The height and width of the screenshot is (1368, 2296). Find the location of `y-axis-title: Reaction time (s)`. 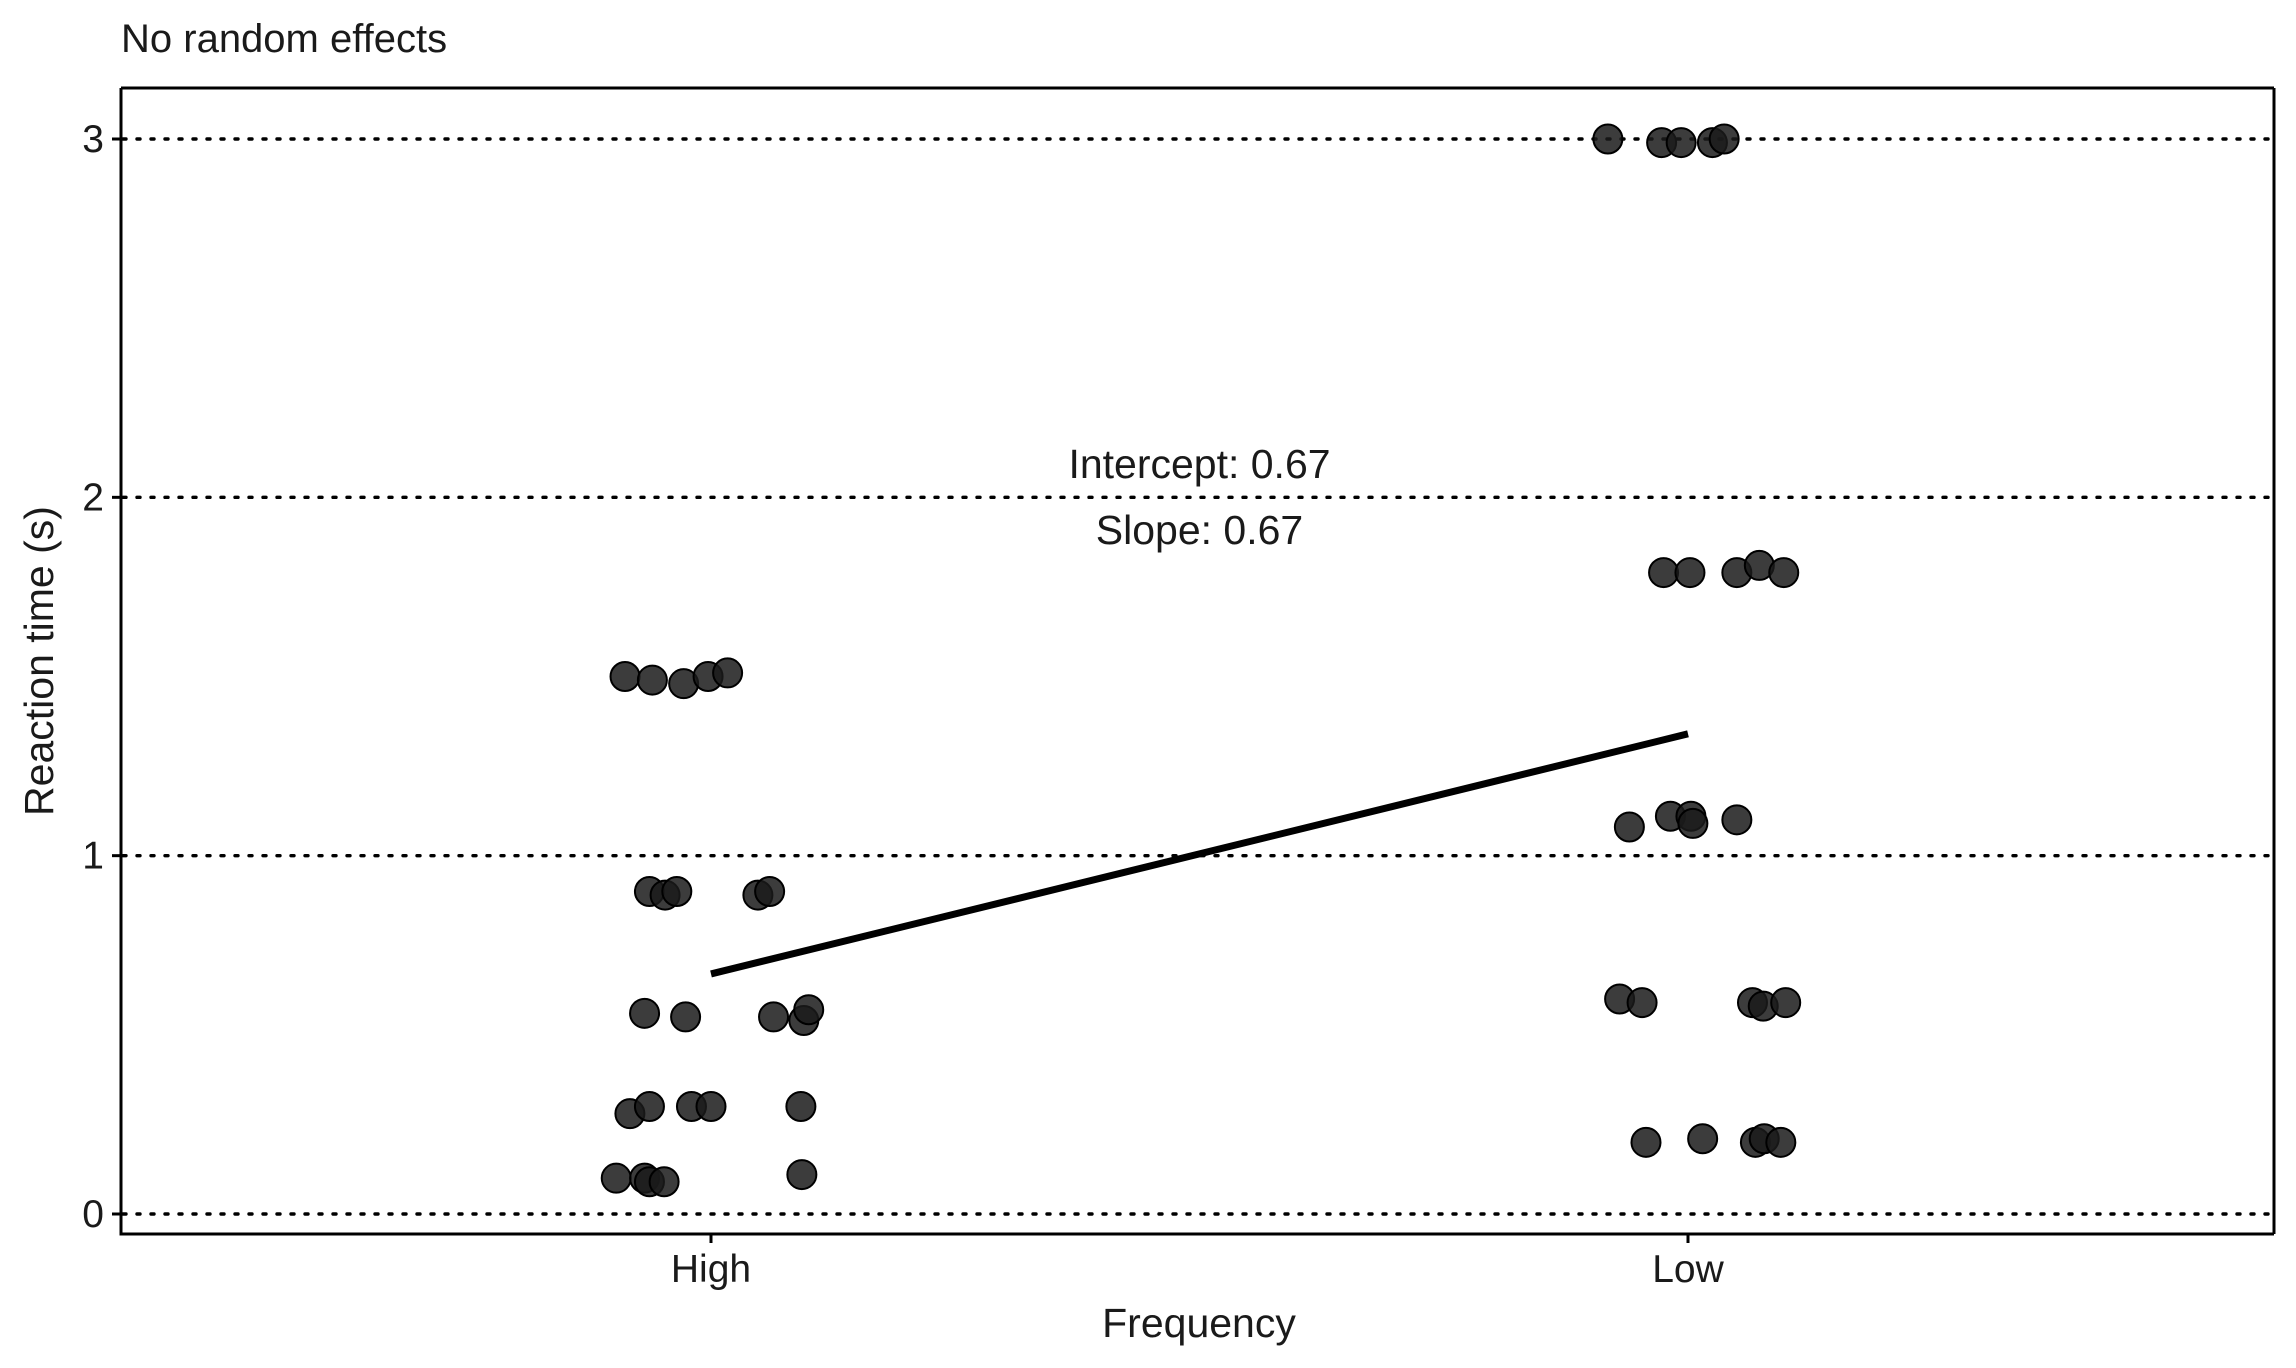

y-axis-title: Reaction time (s) is located at coordinates (39, 661).